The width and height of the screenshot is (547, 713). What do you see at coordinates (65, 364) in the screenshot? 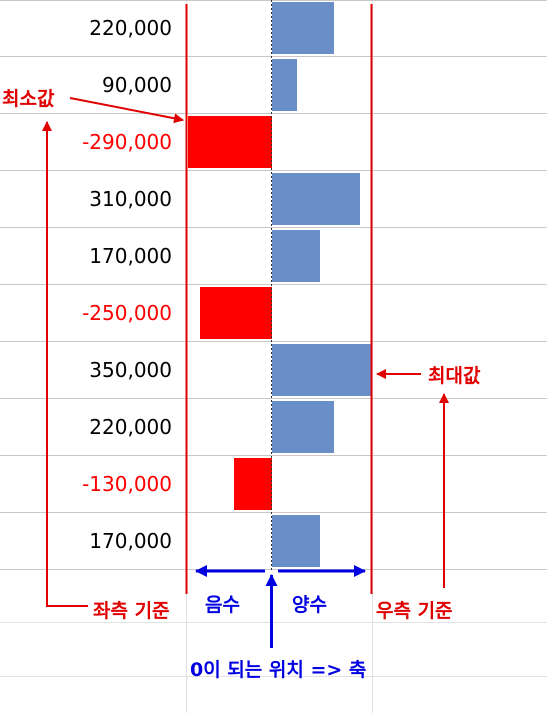
I see `left-ref-arrow` at bounding box center [65, 364].